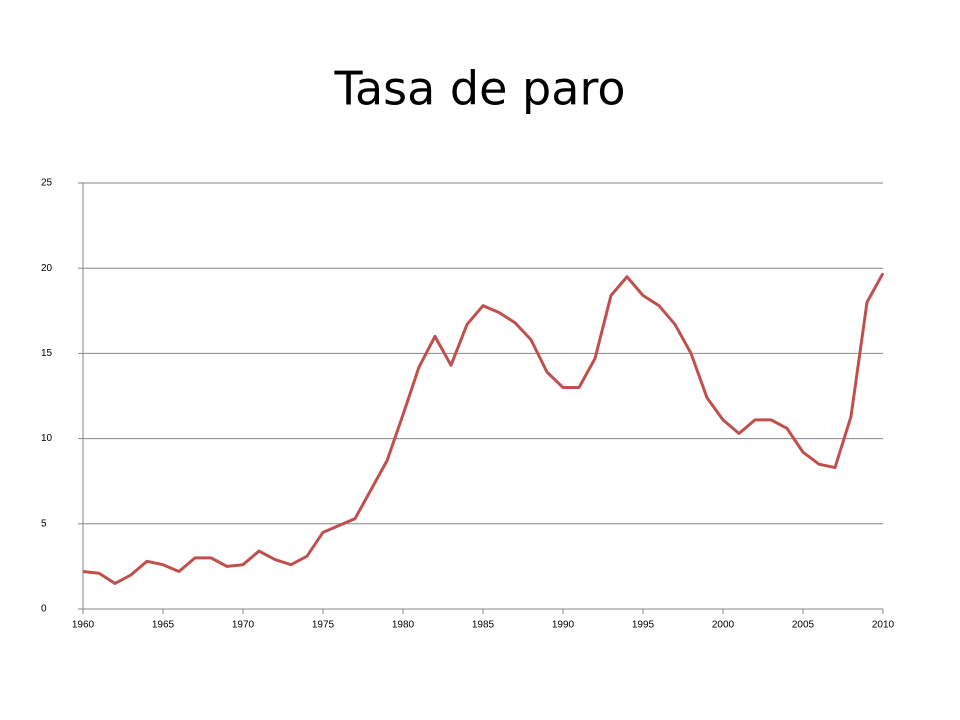  I want to click on x-tick-label: 1970, so click(243, 625).